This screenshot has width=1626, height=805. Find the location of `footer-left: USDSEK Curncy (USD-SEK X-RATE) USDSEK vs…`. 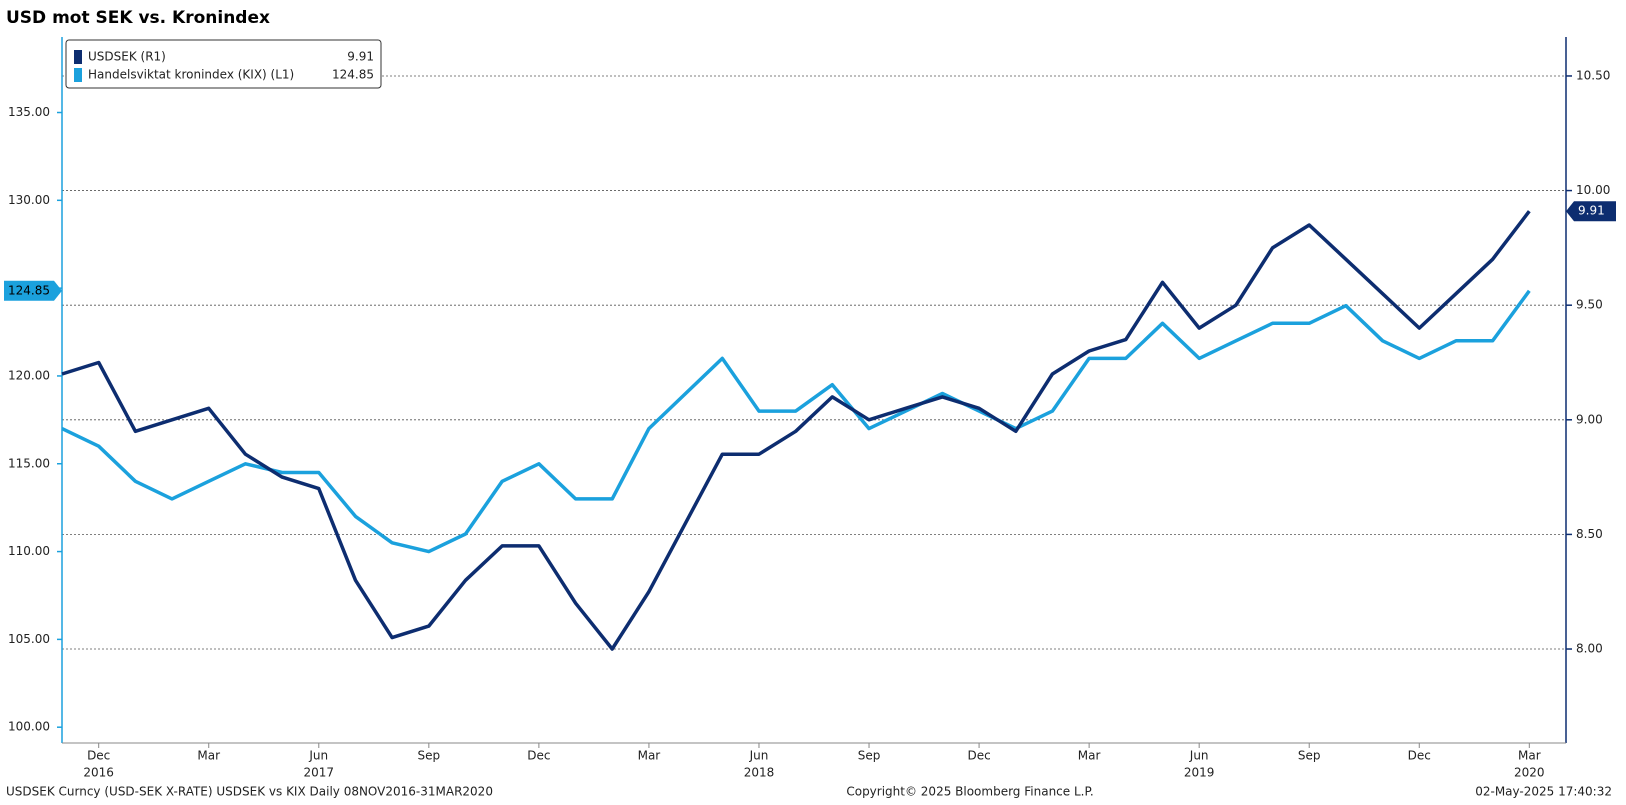

footer-left: USDSEK Curncy (USD-SEK X-RATE) USDSEK vs… is located at coordinates (249, 792).